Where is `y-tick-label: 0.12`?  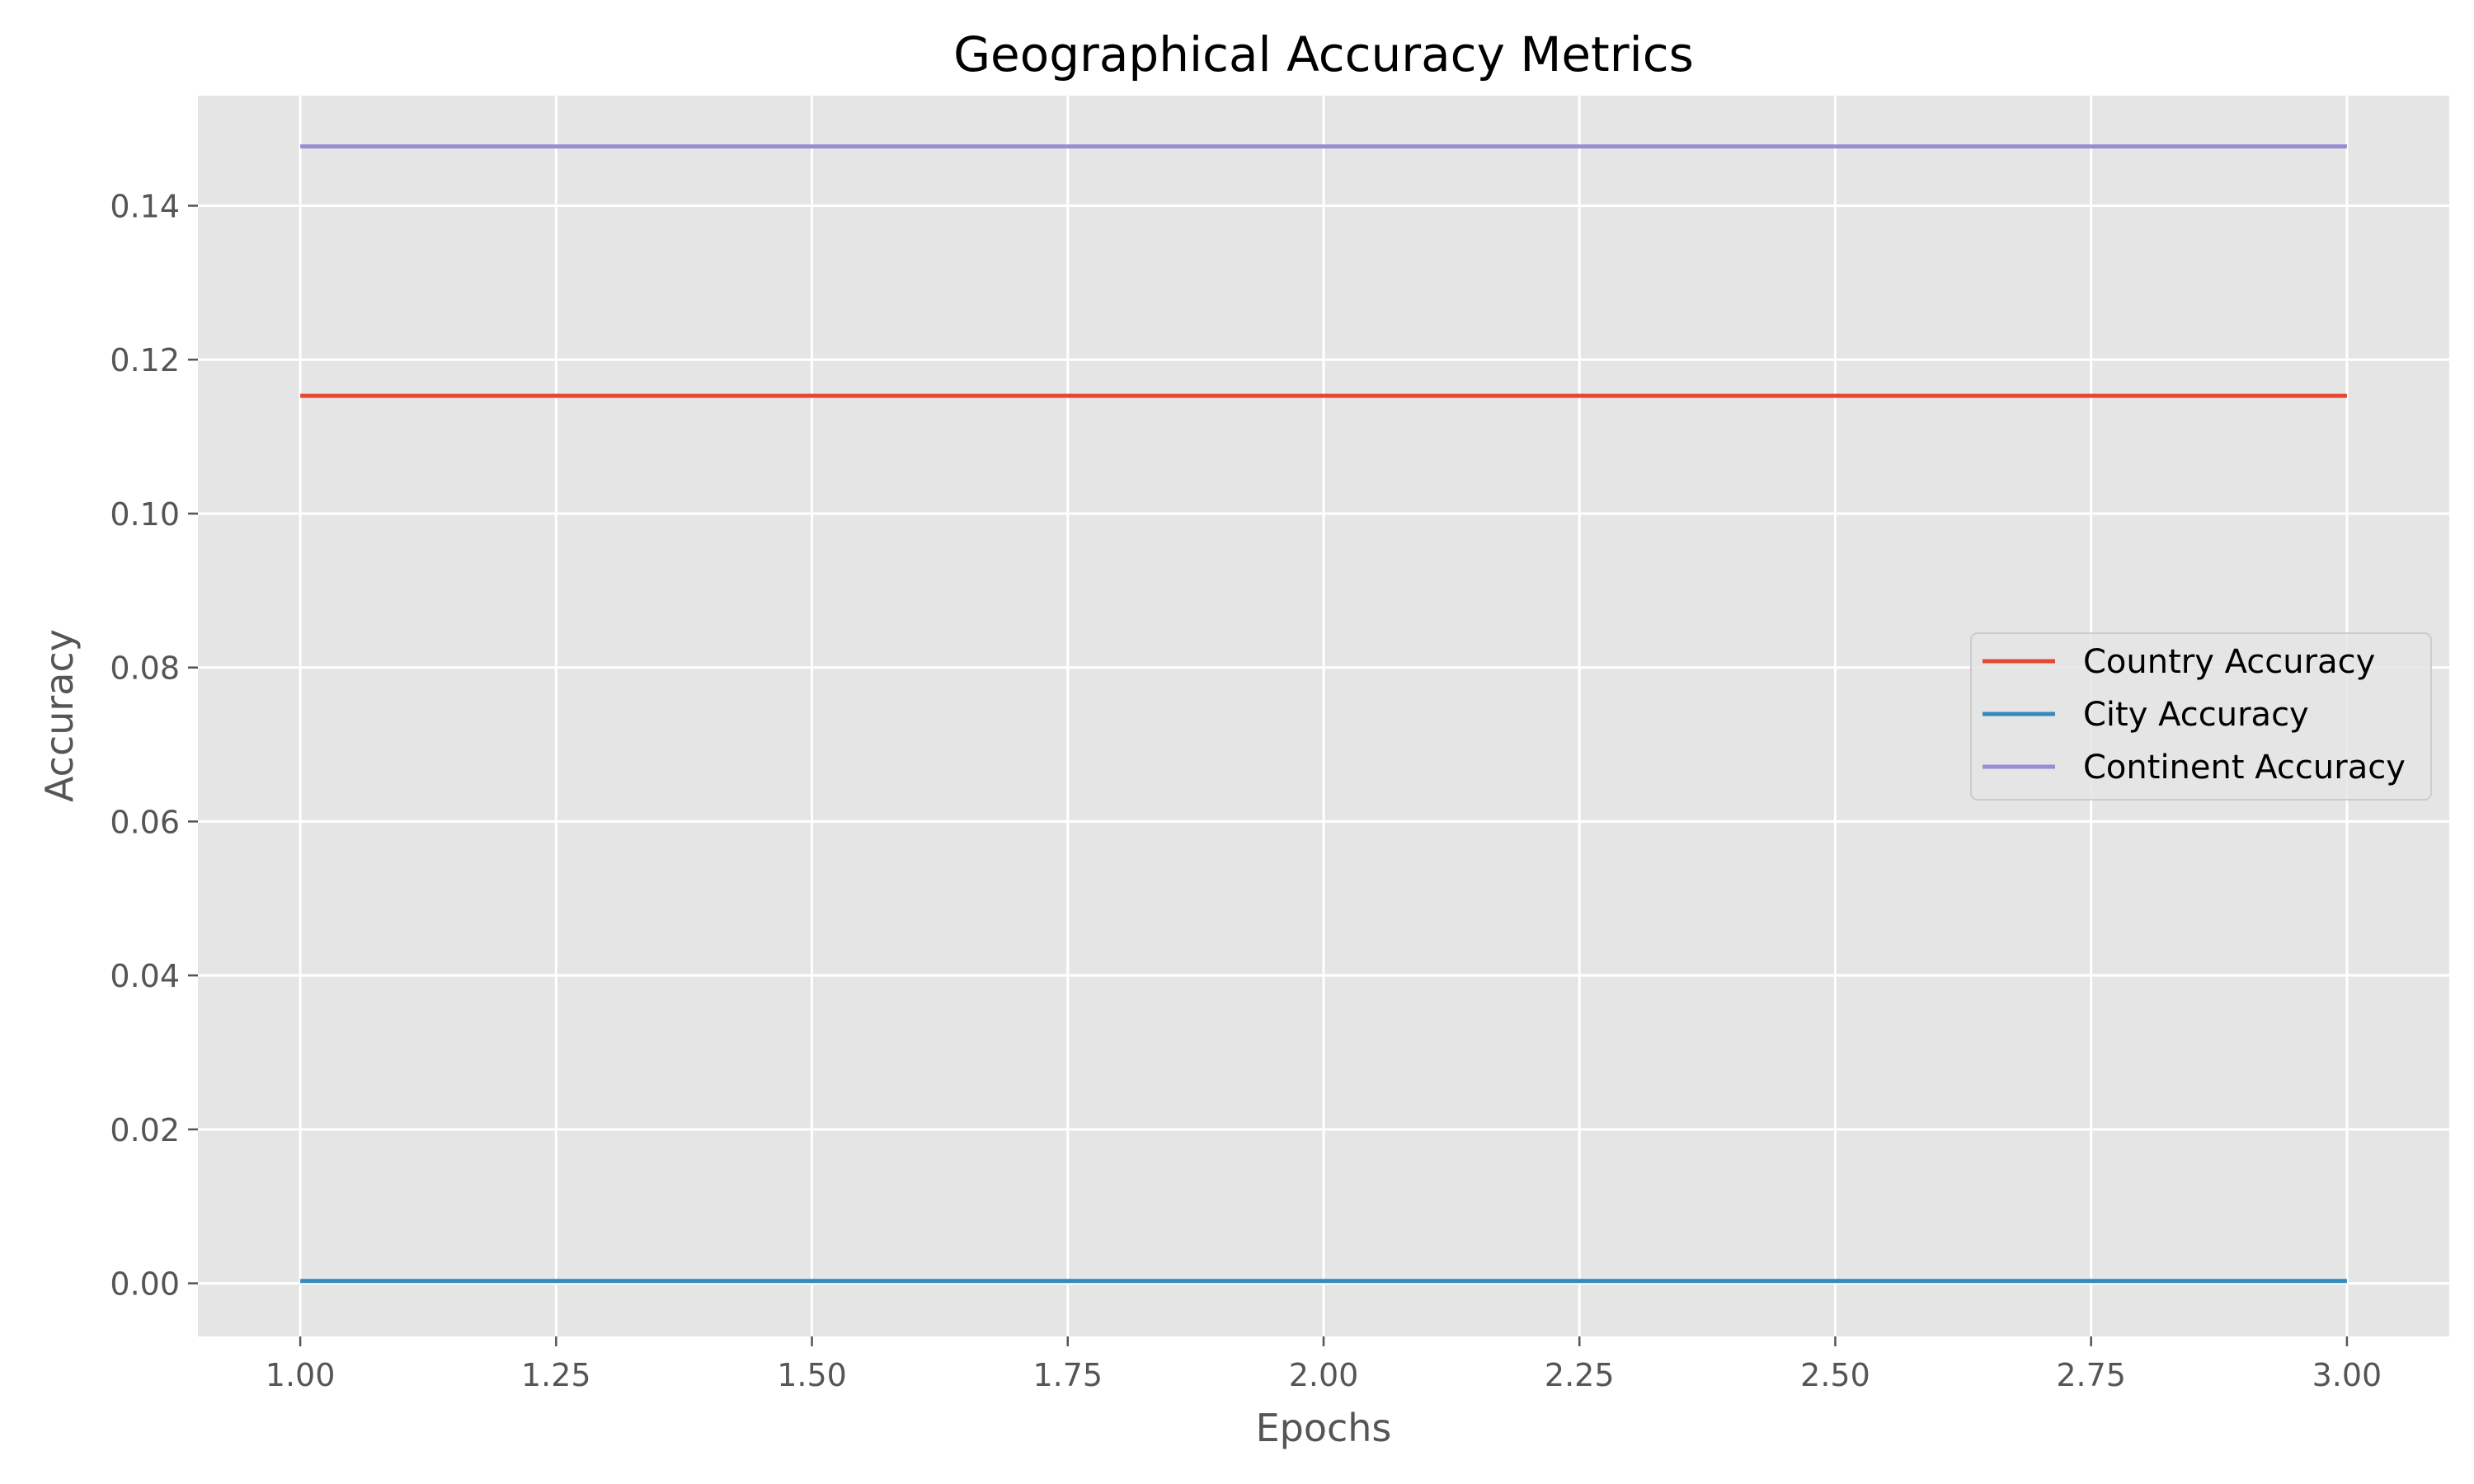 y-tick-label: 0.12 is located at coordinates (145, 360).